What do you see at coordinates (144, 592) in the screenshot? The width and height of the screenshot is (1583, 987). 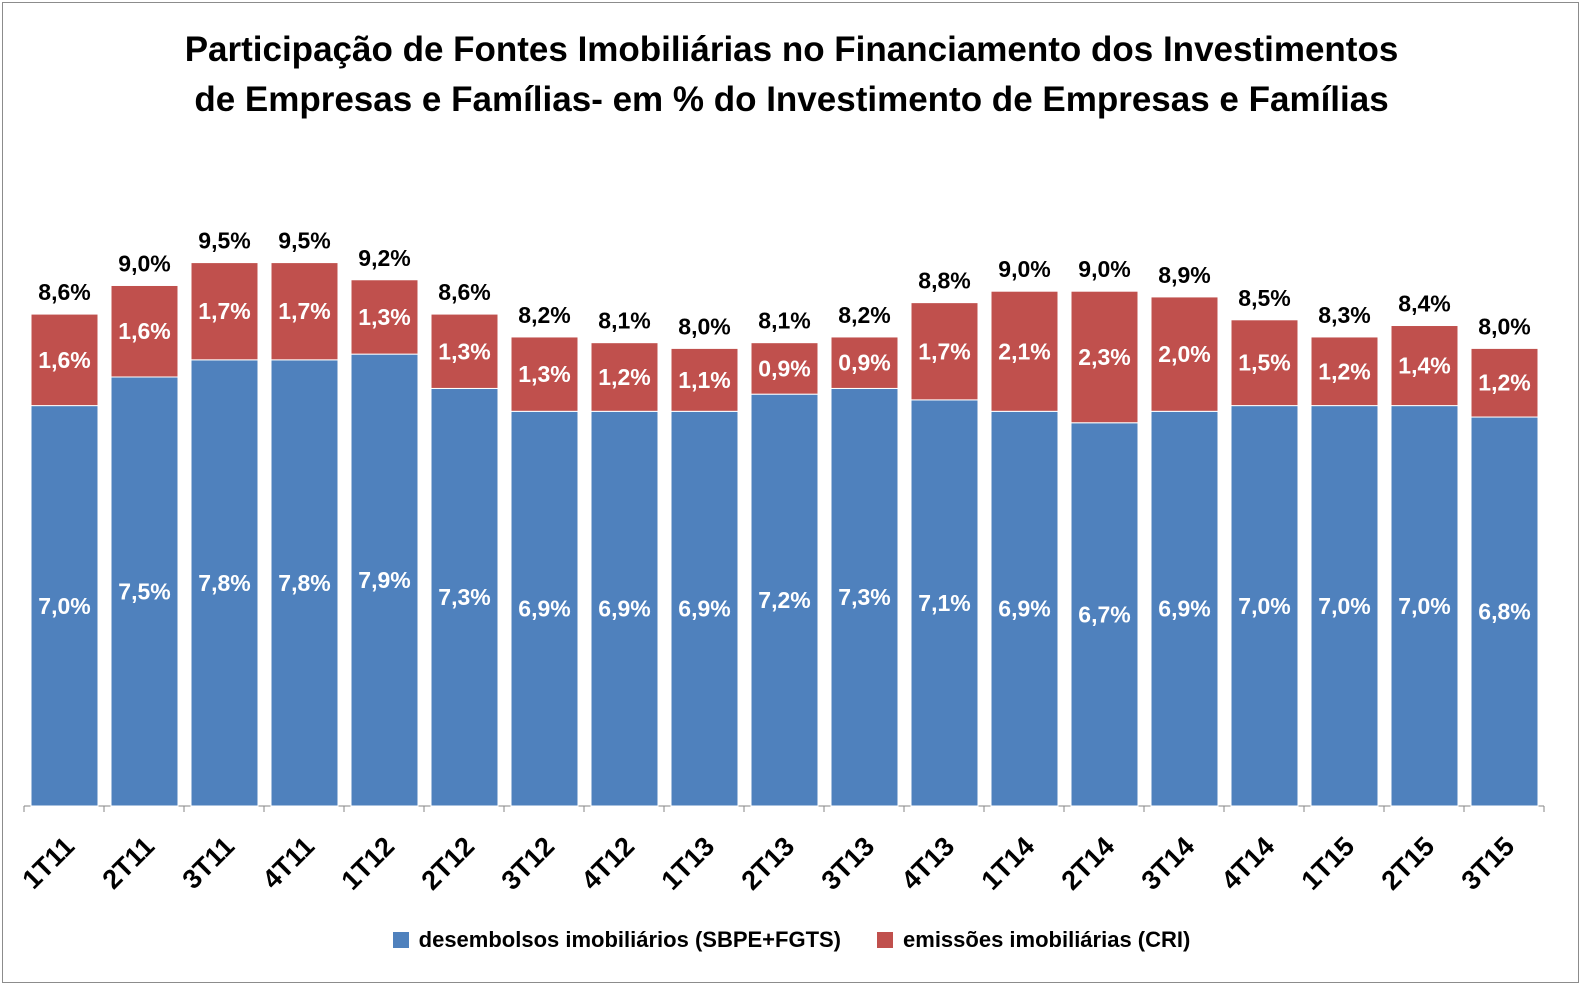 I see `data-label-desembolsos-2T11: 7,5%` at bounding box center [144, 592].